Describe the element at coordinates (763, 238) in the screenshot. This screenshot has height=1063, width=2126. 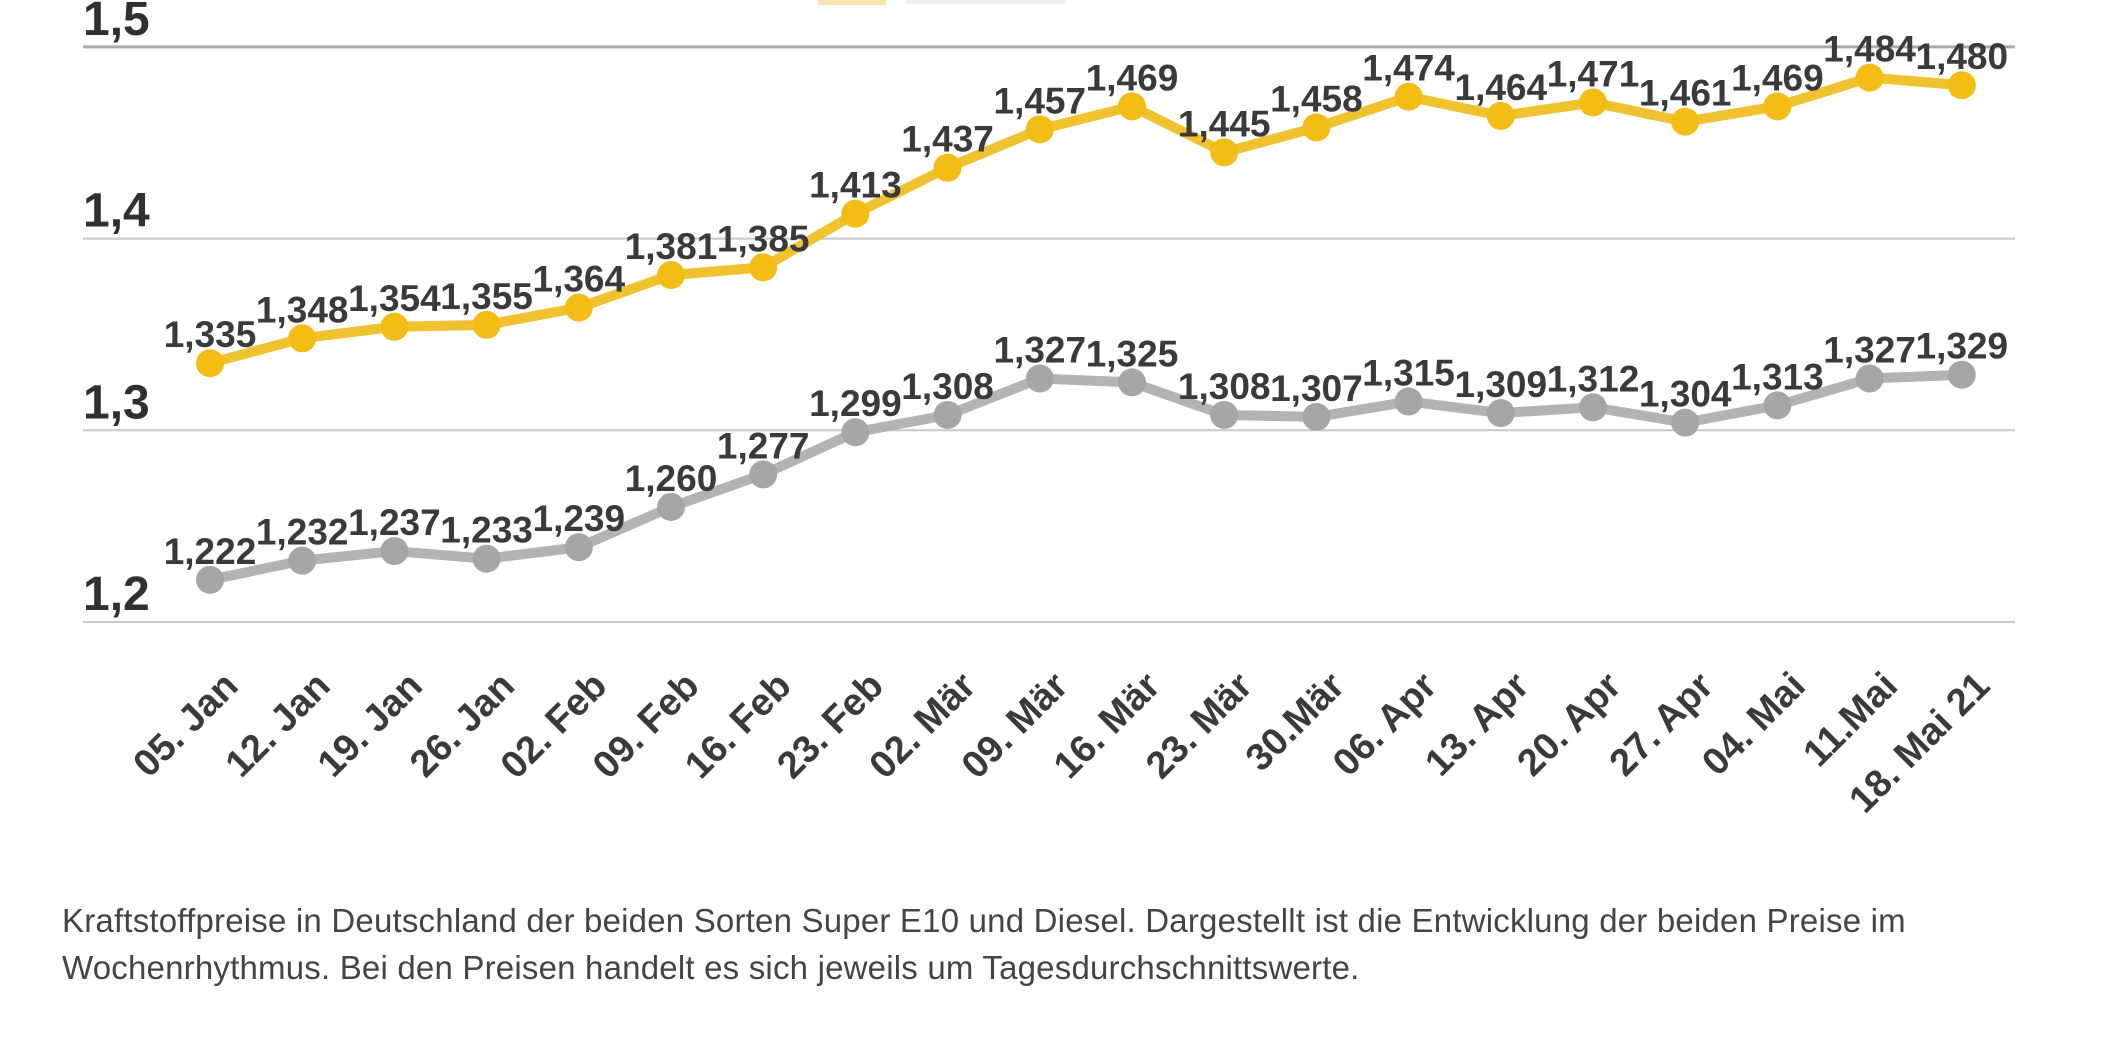
I see `value-label-super-e10: 1,385` at that location.